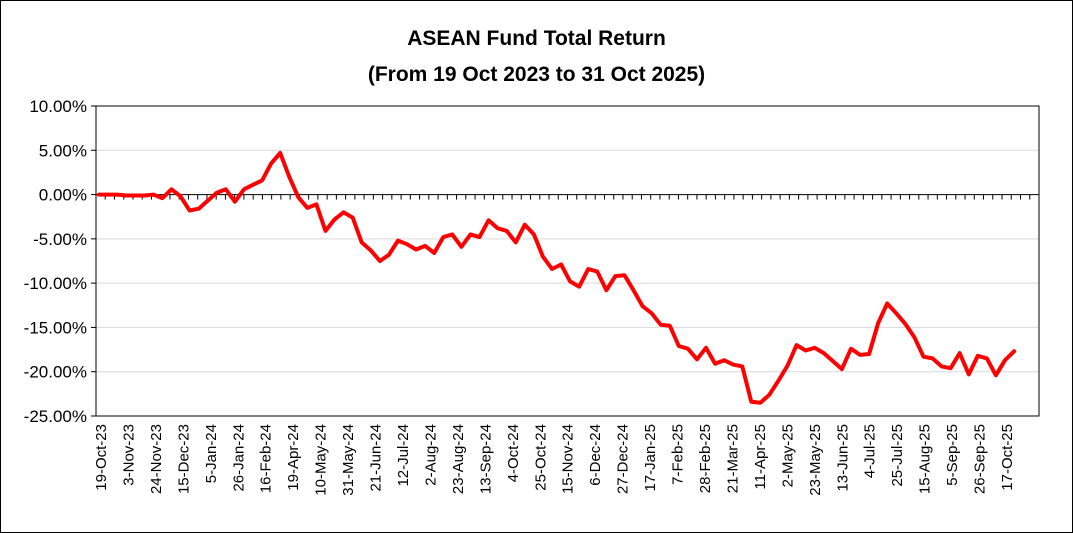 The image size is (1073, 533). Describe the element at coordinates (536, 74) in the screenshot. I see `chart-subtitle: (From 19 Oct 2023 to 31 Oct 2025)` at that location.